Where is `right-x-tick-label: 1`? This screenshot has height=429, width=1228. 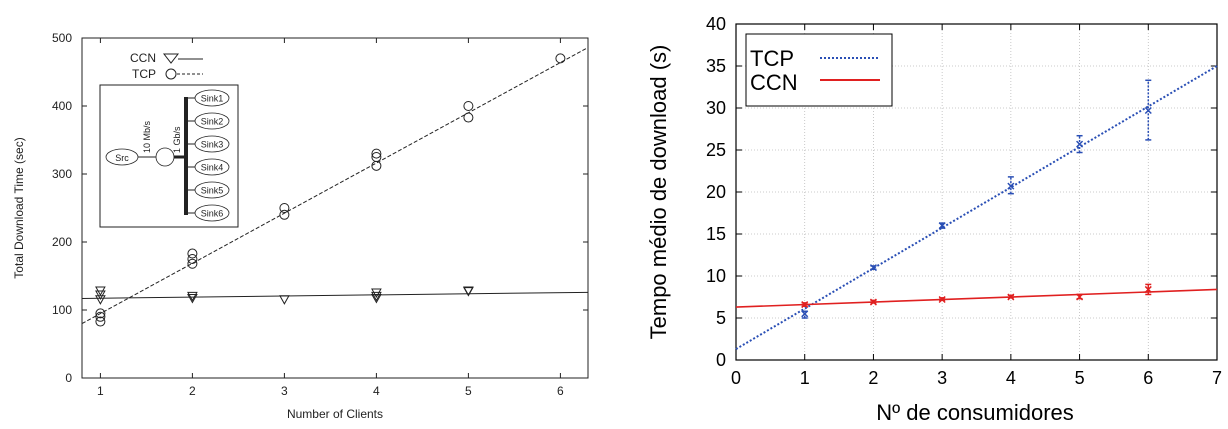
right-x-tick-label: 1 is located at coordinates (805, 378).